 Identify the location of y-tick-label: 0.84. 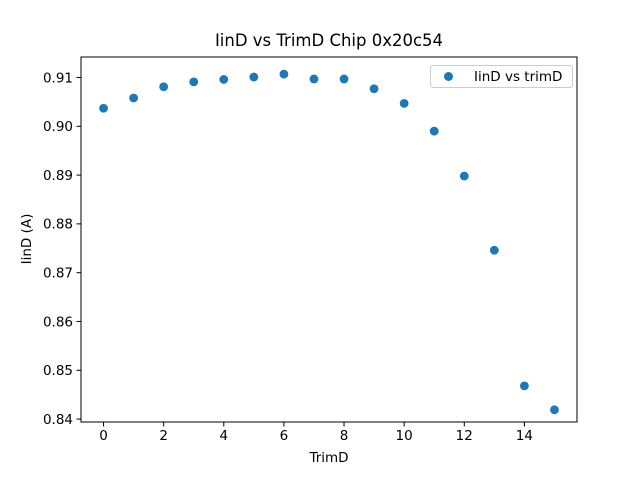
(58, 420).